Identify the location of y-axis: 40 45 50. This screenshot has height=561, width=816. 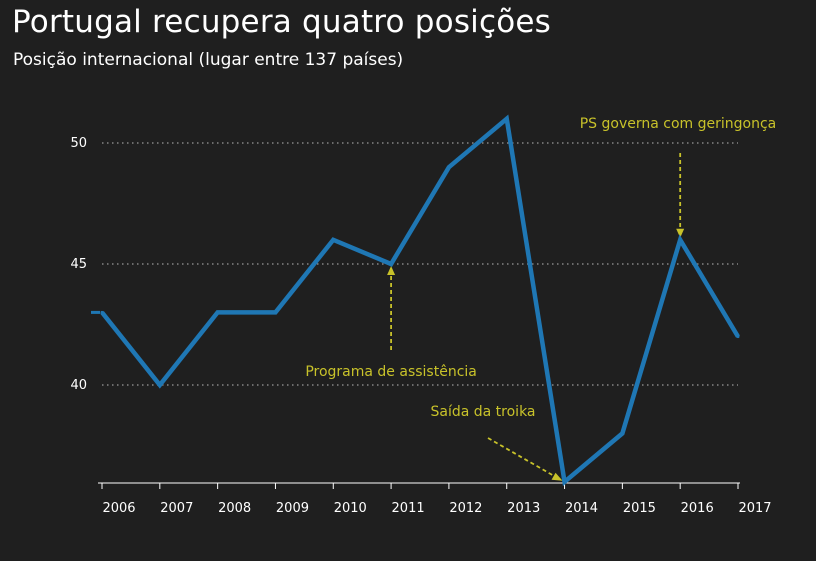
(78, 264).